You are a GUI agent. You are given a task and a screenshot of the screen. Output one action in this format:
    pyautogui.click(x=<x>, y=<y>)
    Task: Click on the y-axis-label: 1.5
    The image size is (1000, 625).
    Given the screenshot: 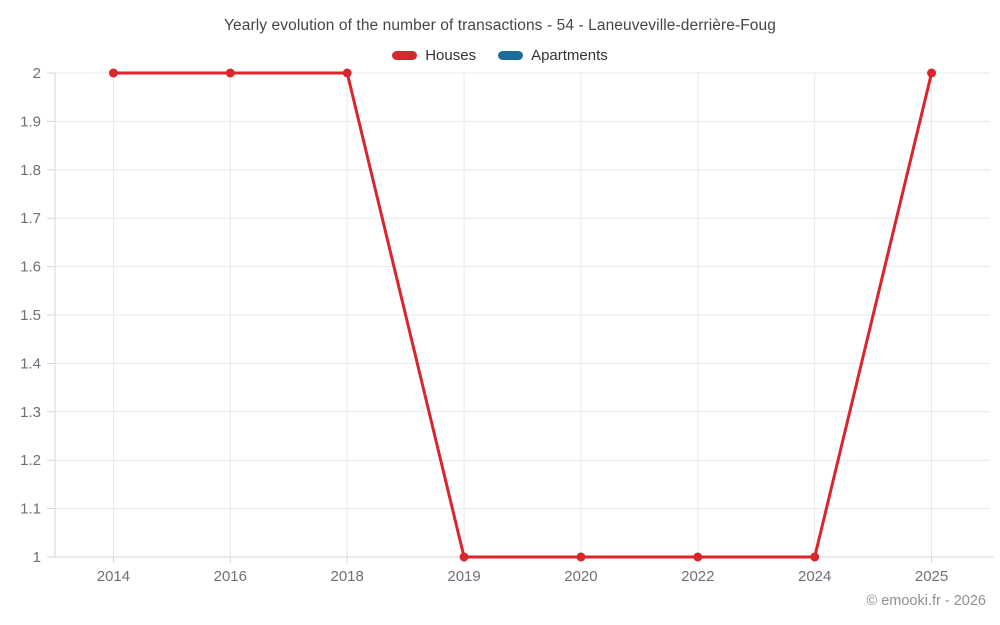 What is the action you would take?
    pyautogui.click(x=30, y=315)
    